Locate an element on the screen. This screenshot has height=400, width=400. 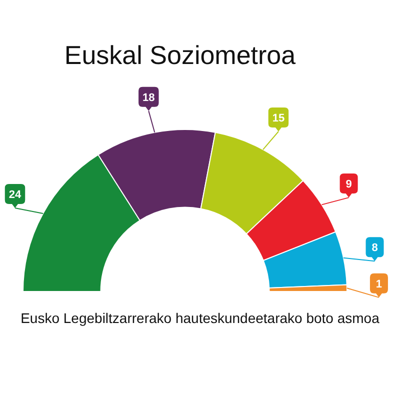
text: Eusko Legebiltzarrerako hauteskundeetarako boto asmoa is located at coordinates (200, 318).